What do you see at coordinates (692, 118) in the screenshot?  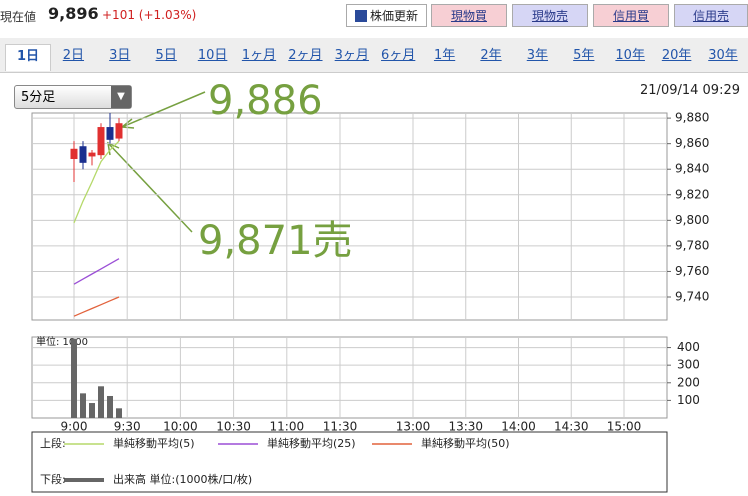 I see `y-tick-label: 9,880` at bounding box center [692, 118].